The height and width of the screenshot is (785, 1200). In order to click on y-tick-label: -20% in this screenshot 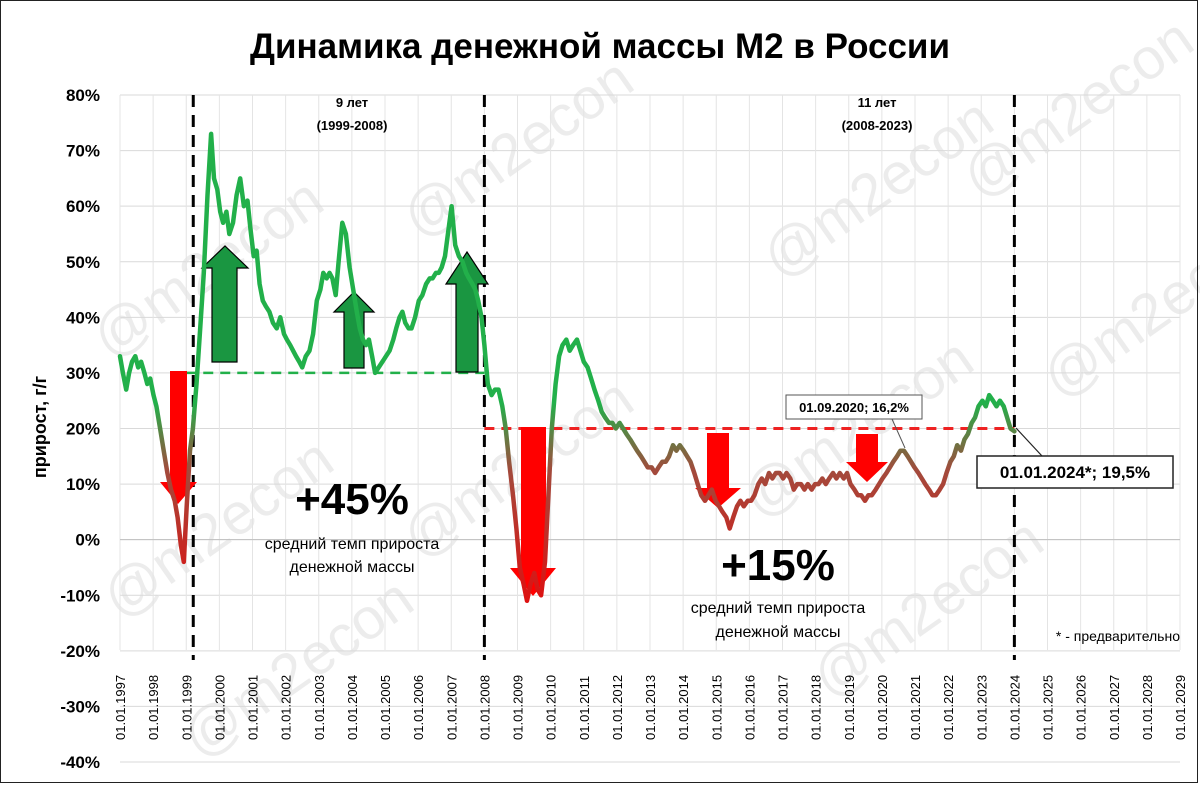, I will do `click(80, 651)`.